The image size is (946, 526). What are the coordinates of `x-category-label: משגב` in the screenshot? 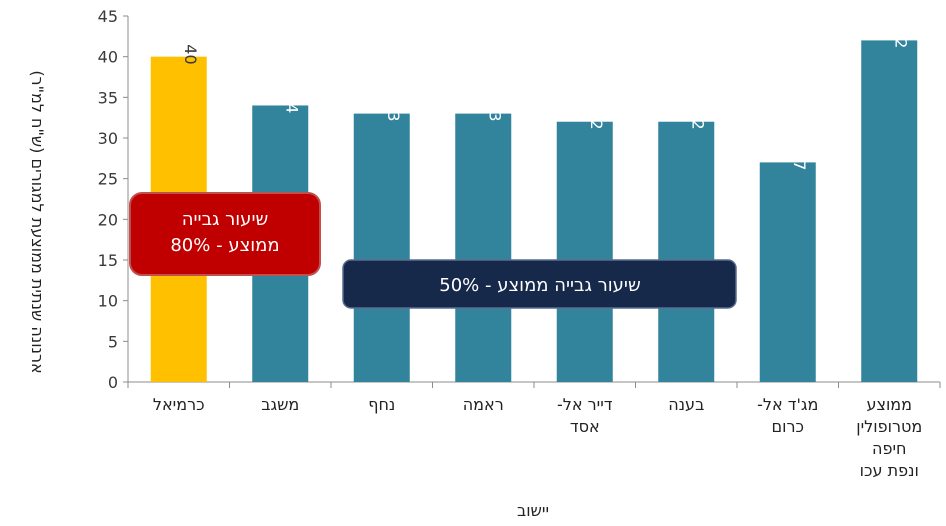 It's located at (280, 404).